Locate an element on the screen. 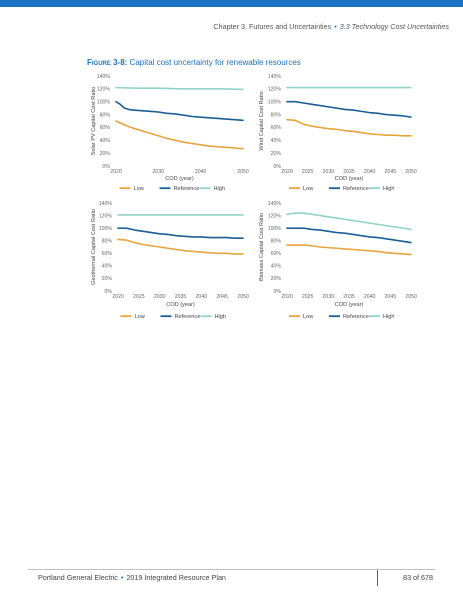  page-number: 83 of 678 is located at coordinates (418, 577).